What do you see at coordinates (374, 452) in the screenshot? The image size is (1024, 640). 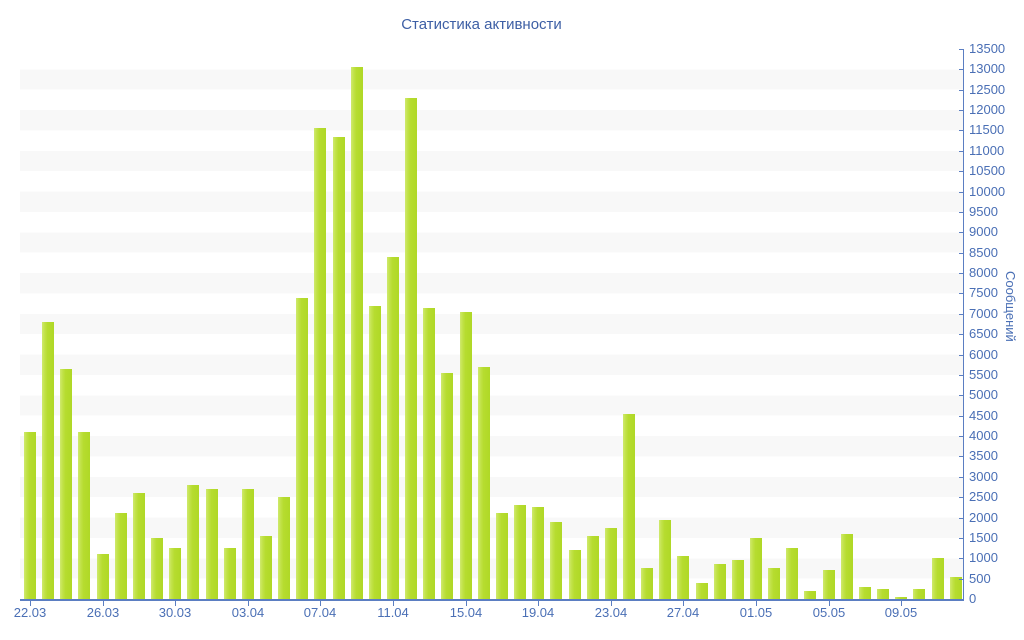 I see `bar-10.04` at bounding box center [374, 452].